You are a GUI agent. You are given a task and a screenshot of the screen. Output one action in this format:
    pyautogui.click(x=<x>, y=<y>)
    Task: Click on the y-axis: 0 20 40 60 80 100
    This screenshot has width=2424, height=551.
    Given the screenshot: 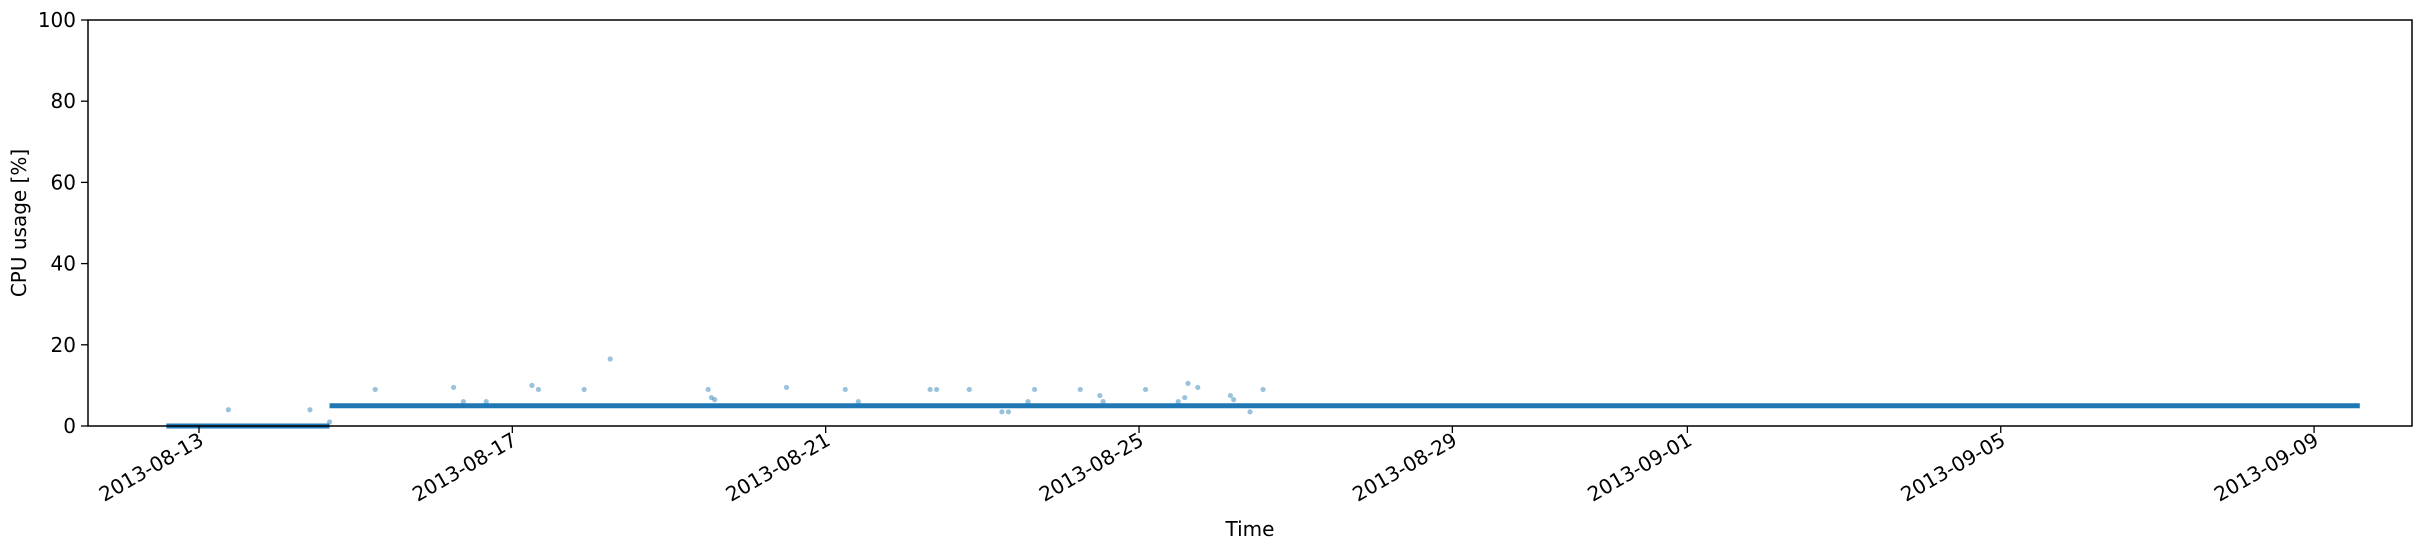 What is the action you would take?
    pyautogui.click(x=63, y=223)
    